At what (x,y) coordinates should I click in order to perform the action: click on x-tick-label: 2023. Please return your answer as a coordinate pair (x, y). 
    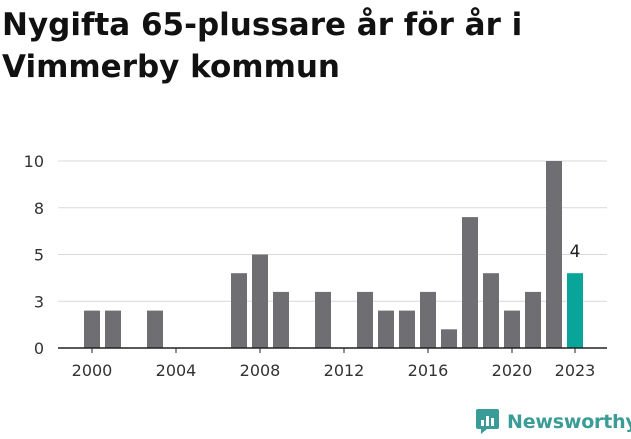
    Looking at the image, I should click on (575, 370).